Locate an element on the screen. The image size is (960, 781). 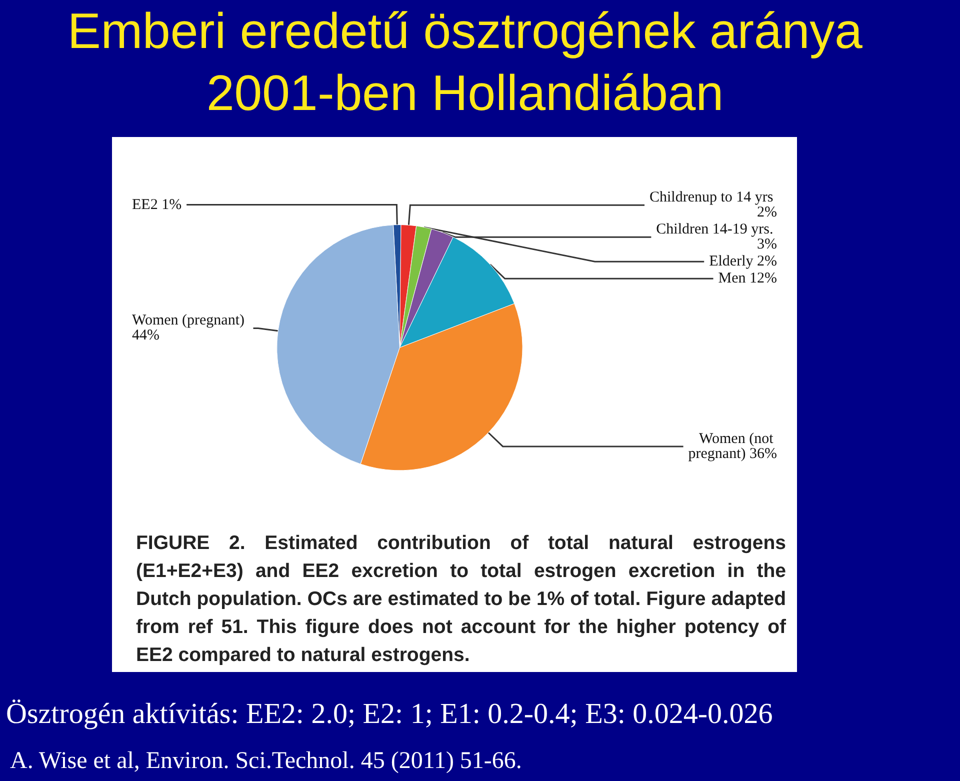
caption: FIGURE 2. Estimated contribution of total natural estrogens (E1+E2+E3) and EE2 excretion to total estrogen excretion in the Dutch population. OCs are estimated to be 1% of total. Figure adapted from ref 51. This figure does not account for the higher potency of EE2 compared to natural estrogens. is located at coordinates (461, 599).